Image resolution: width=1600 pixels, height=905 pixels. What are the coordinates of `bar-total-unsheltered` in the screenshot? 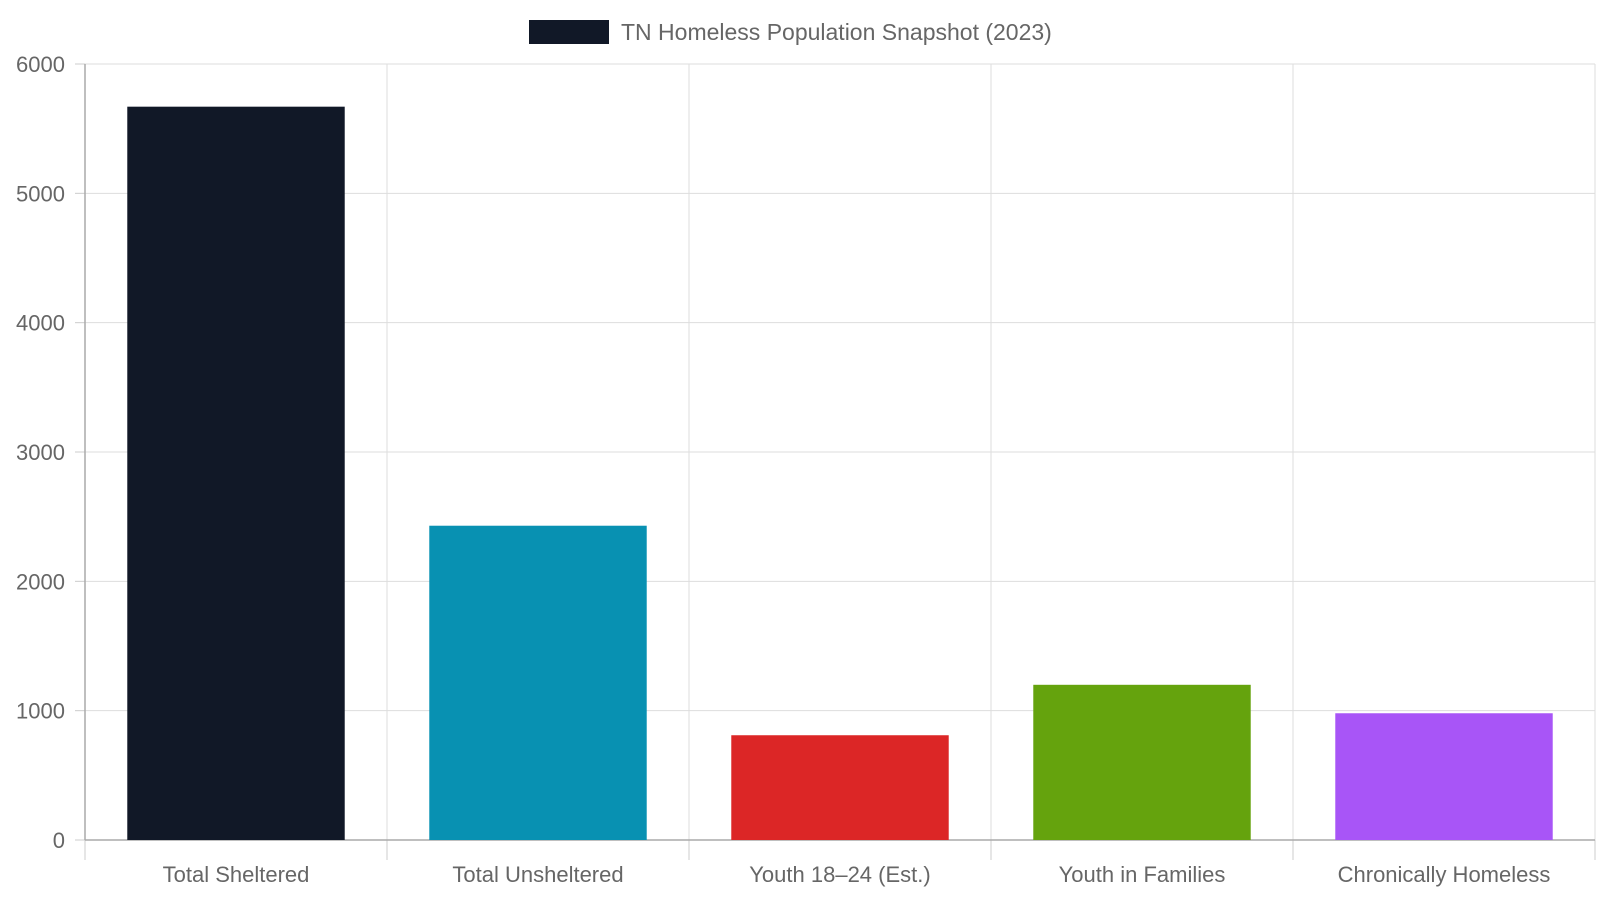 It's located at (538, 682).